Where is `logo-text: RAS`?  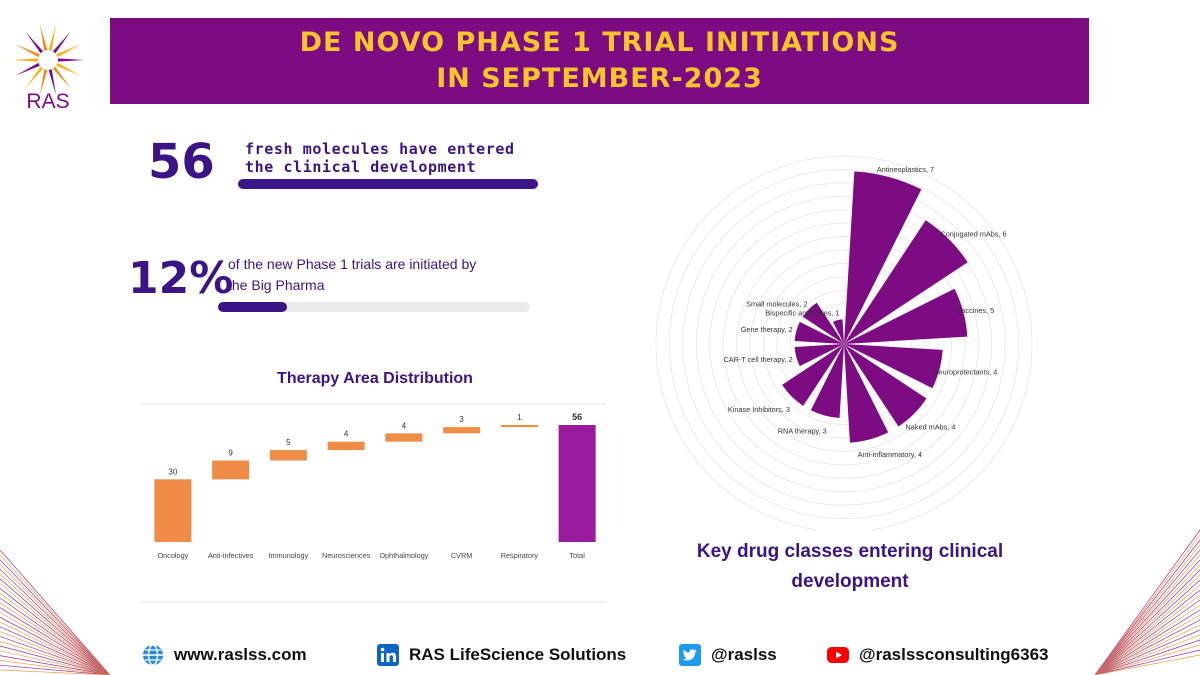
logo-text: RAS is located at coordinates (47, 101).